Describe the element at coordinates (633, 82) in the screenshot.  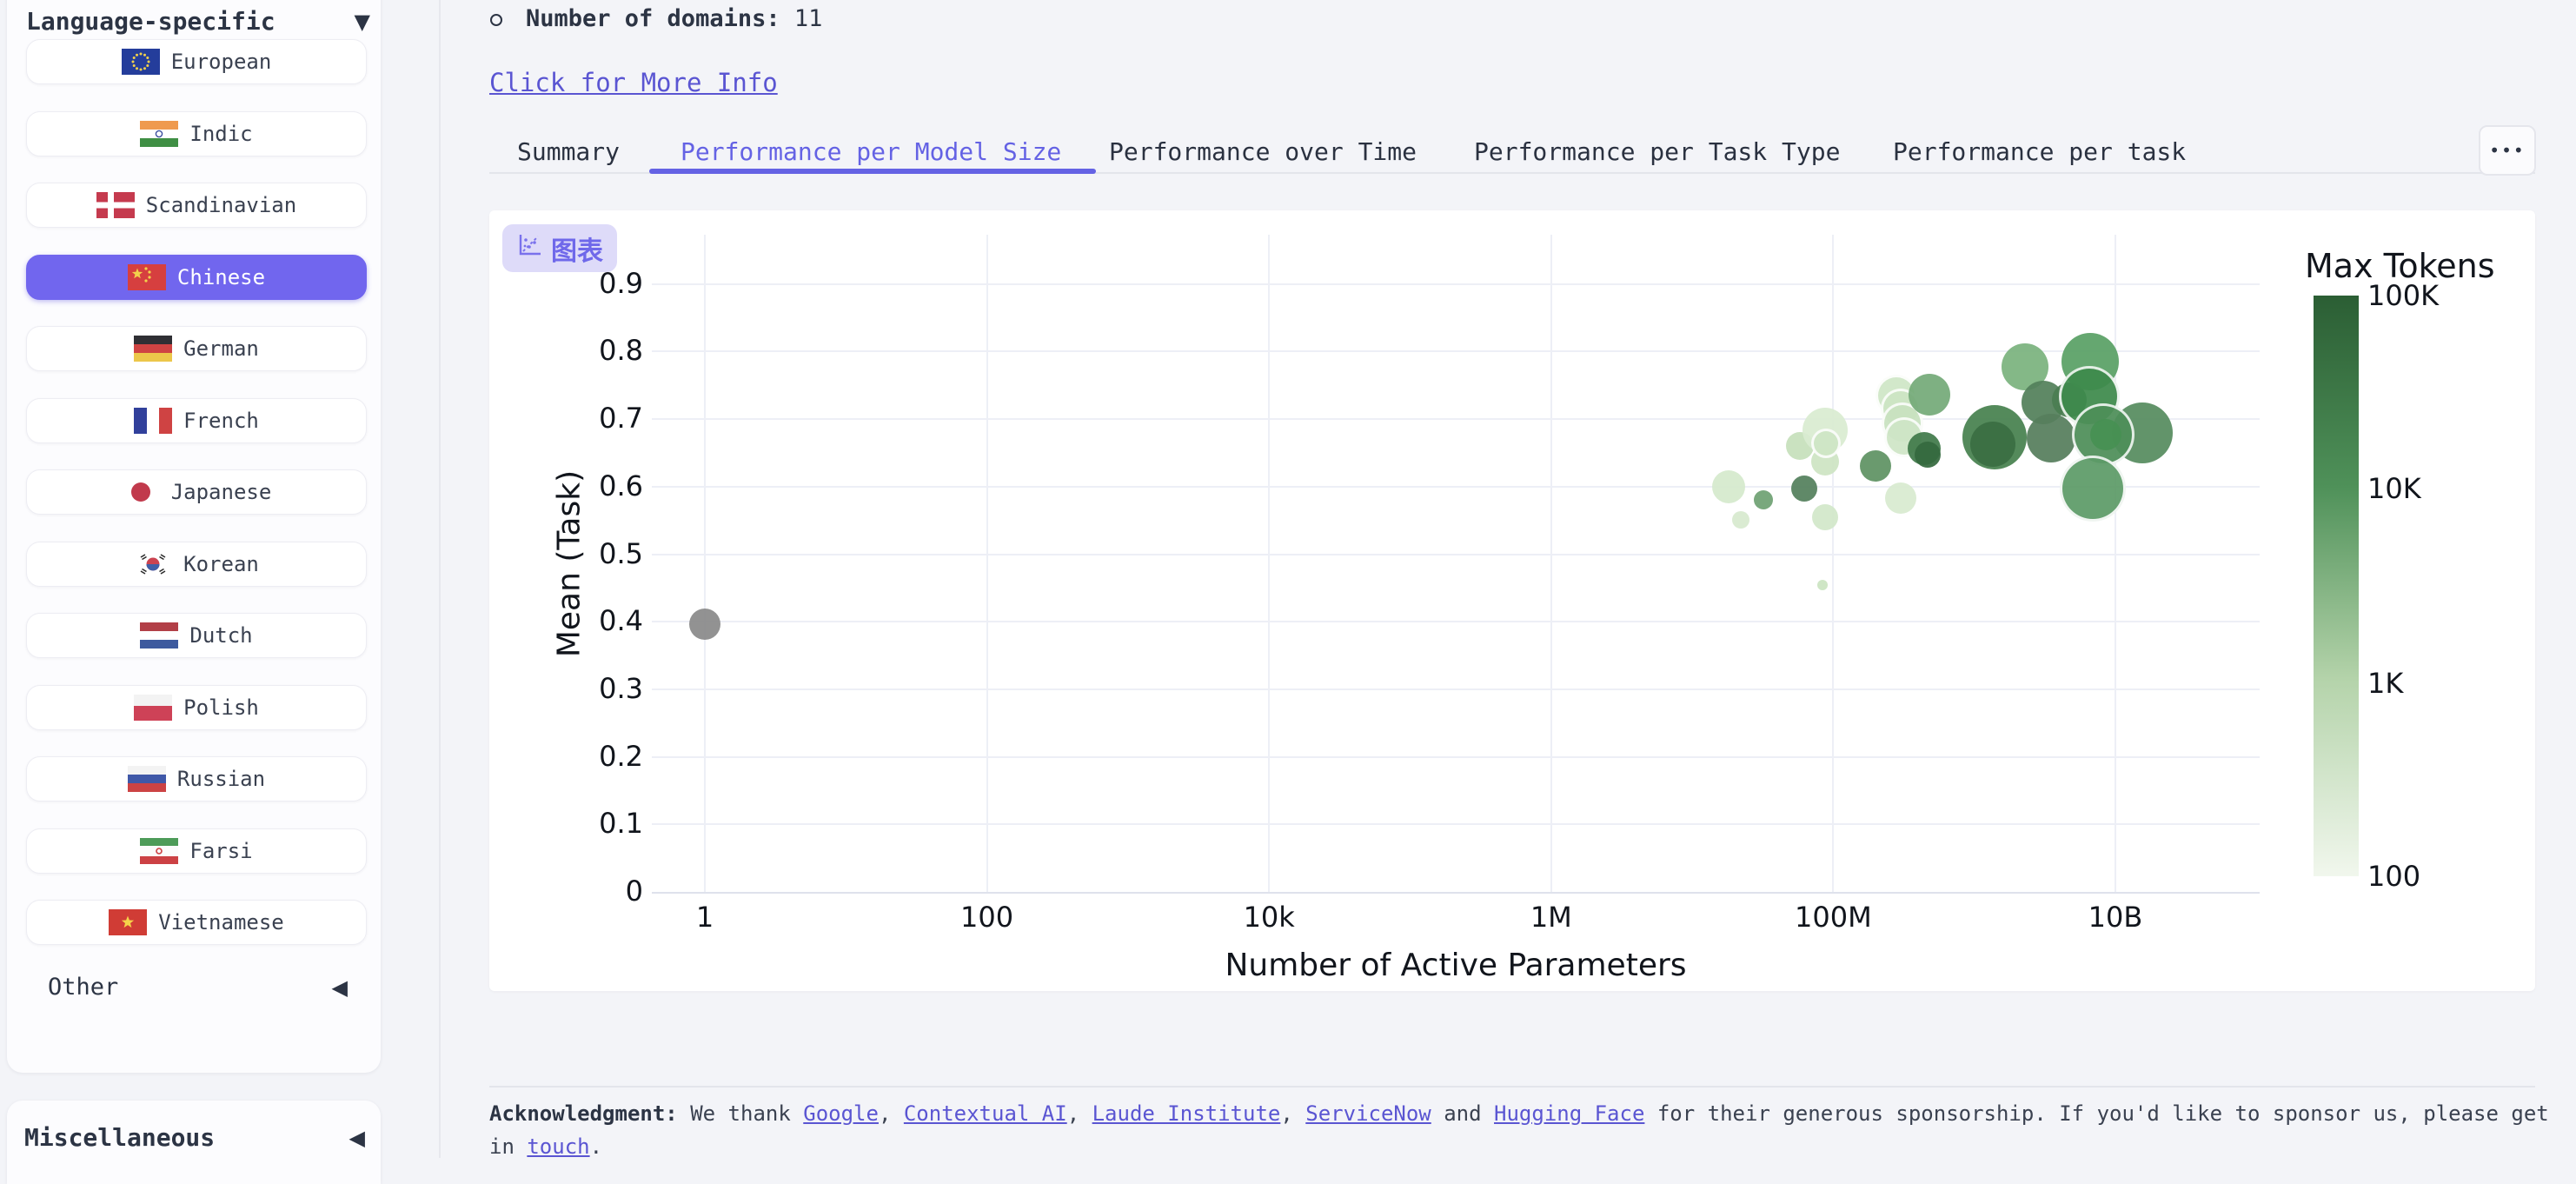
I see `more-info-link: Click for More Info` at that location.